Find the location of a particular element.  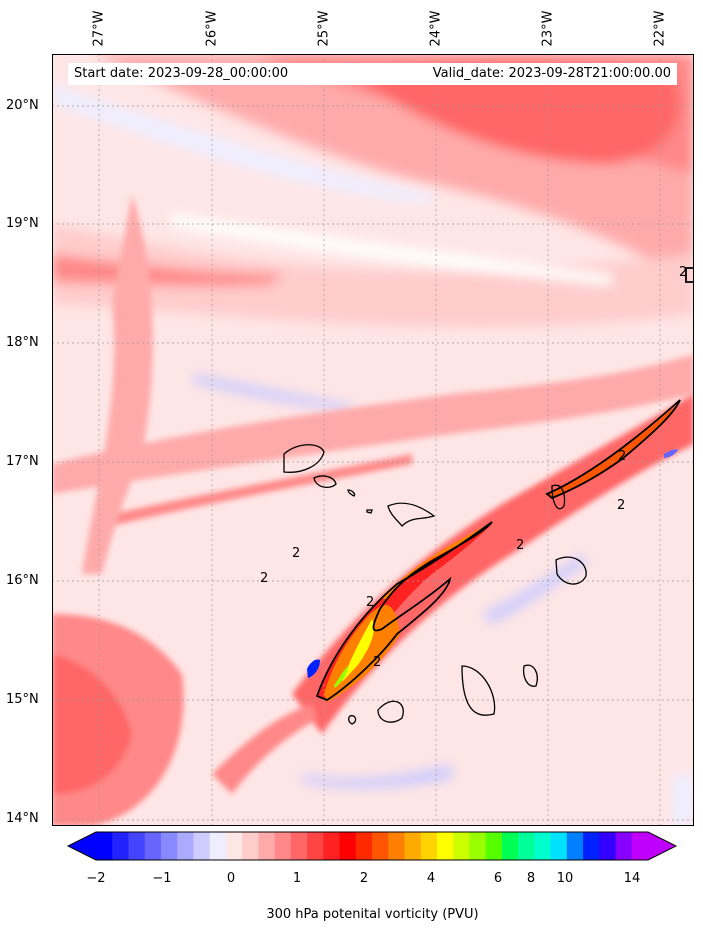

colorbar-tick-label: 10 is located at coordinates (565, 878).